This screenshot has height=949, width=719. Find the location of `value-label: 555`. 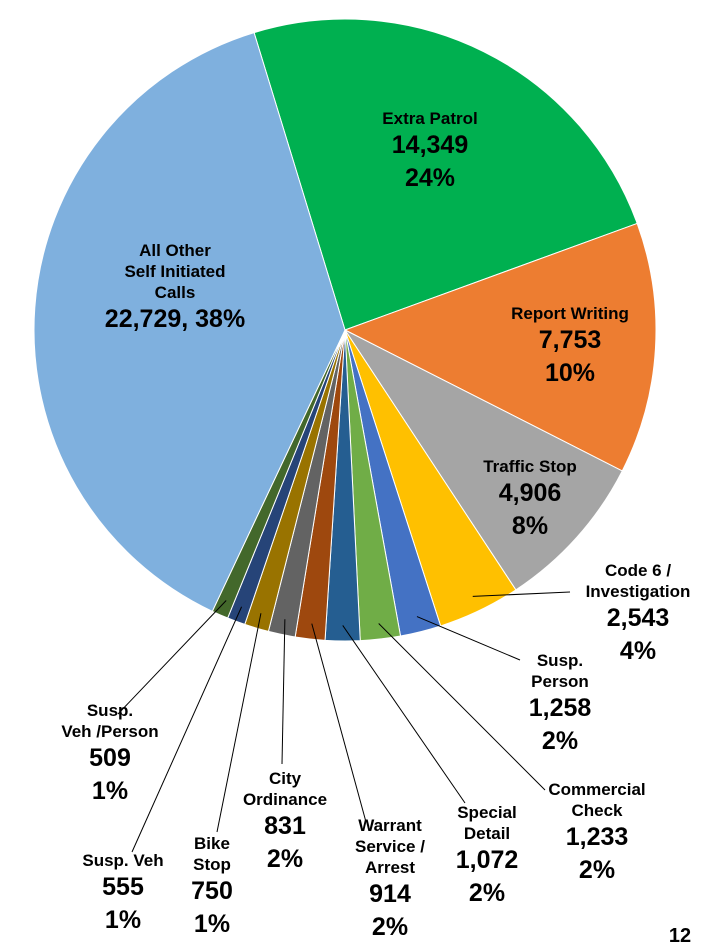

value-label: 555 is located at coordinates (123, 887).